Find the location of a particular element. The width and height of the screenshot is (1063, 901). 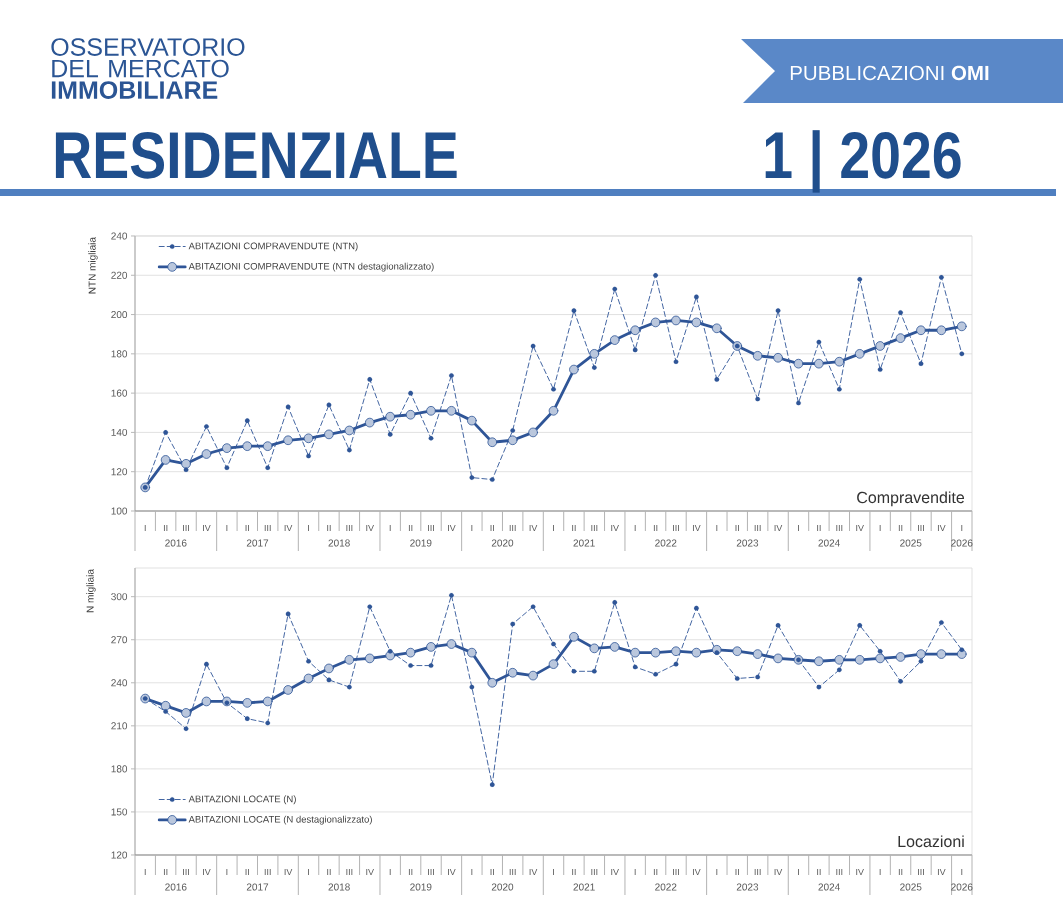

text: OSSERVATORIO DEL MERCATO IMMOBILIARE is located at coordinates (148, 68).